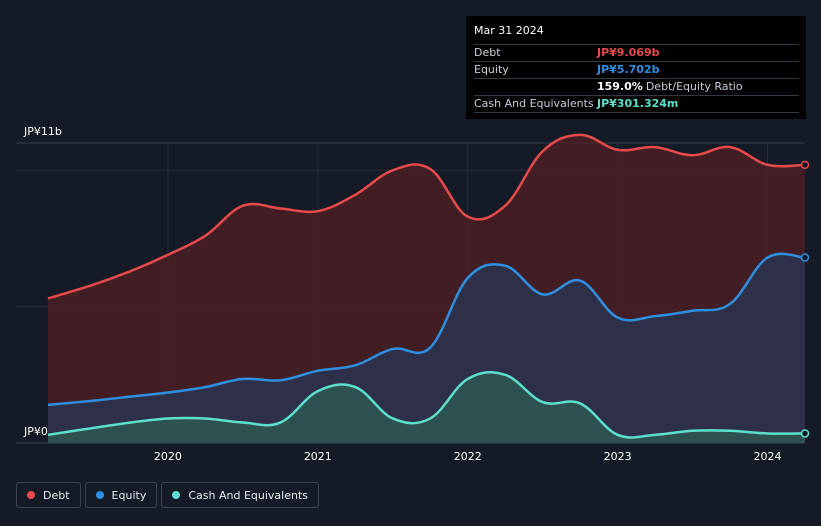 The image size is (821, 526). I want to click on tooltip-row-cash: Cash And Equivalents JP¥301.324m, so click(636, 104).